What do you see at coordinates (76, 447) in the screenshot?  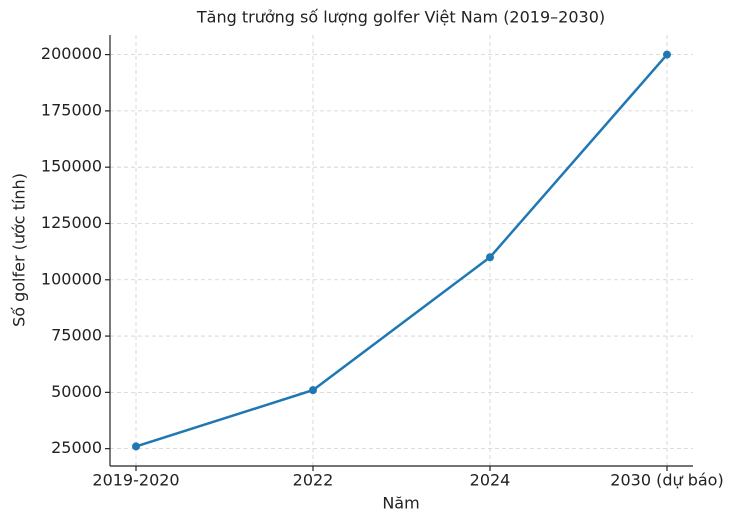 I see `y-tick-label: 25000` at bounding box center [76, 447].